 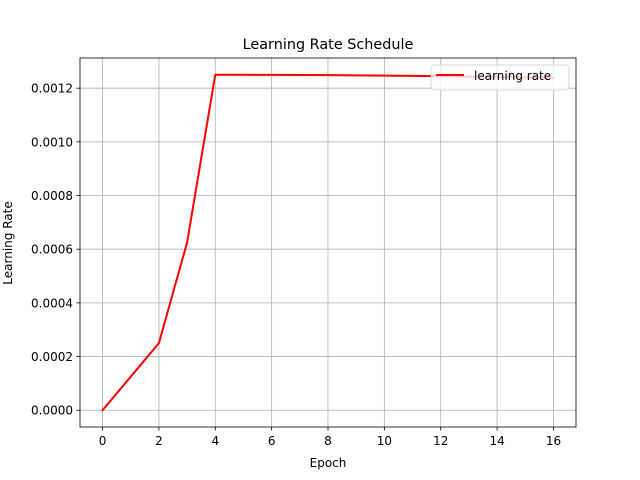 What do you see at coordinates (512, 76) in the screenshot?
I see `legend-label: learning rate` at bounding box center [512, 76].